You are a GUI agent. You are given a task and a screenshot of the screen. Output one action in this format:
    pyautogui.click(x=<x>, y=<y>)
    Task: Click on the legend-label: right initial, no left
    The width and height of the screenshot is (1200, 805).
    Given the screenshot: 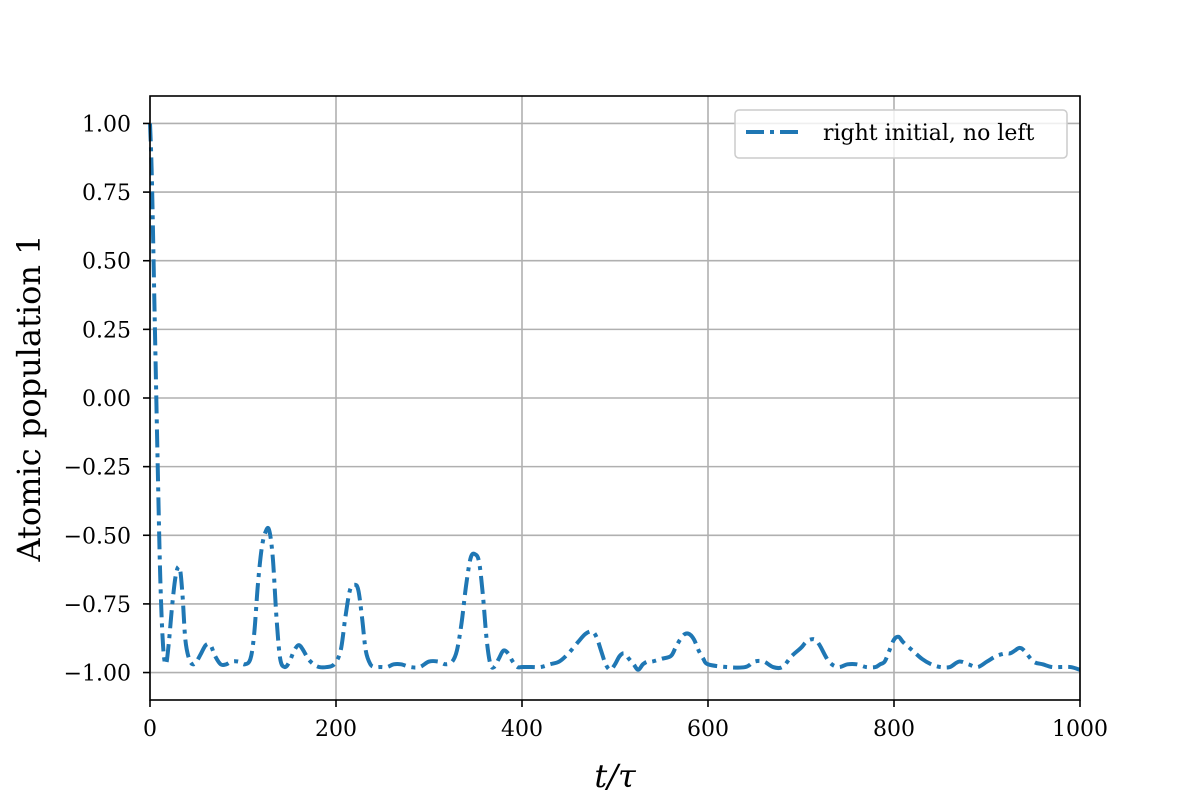 What is the action you would take?
    pyautogui.click(x=929, y=133)
    